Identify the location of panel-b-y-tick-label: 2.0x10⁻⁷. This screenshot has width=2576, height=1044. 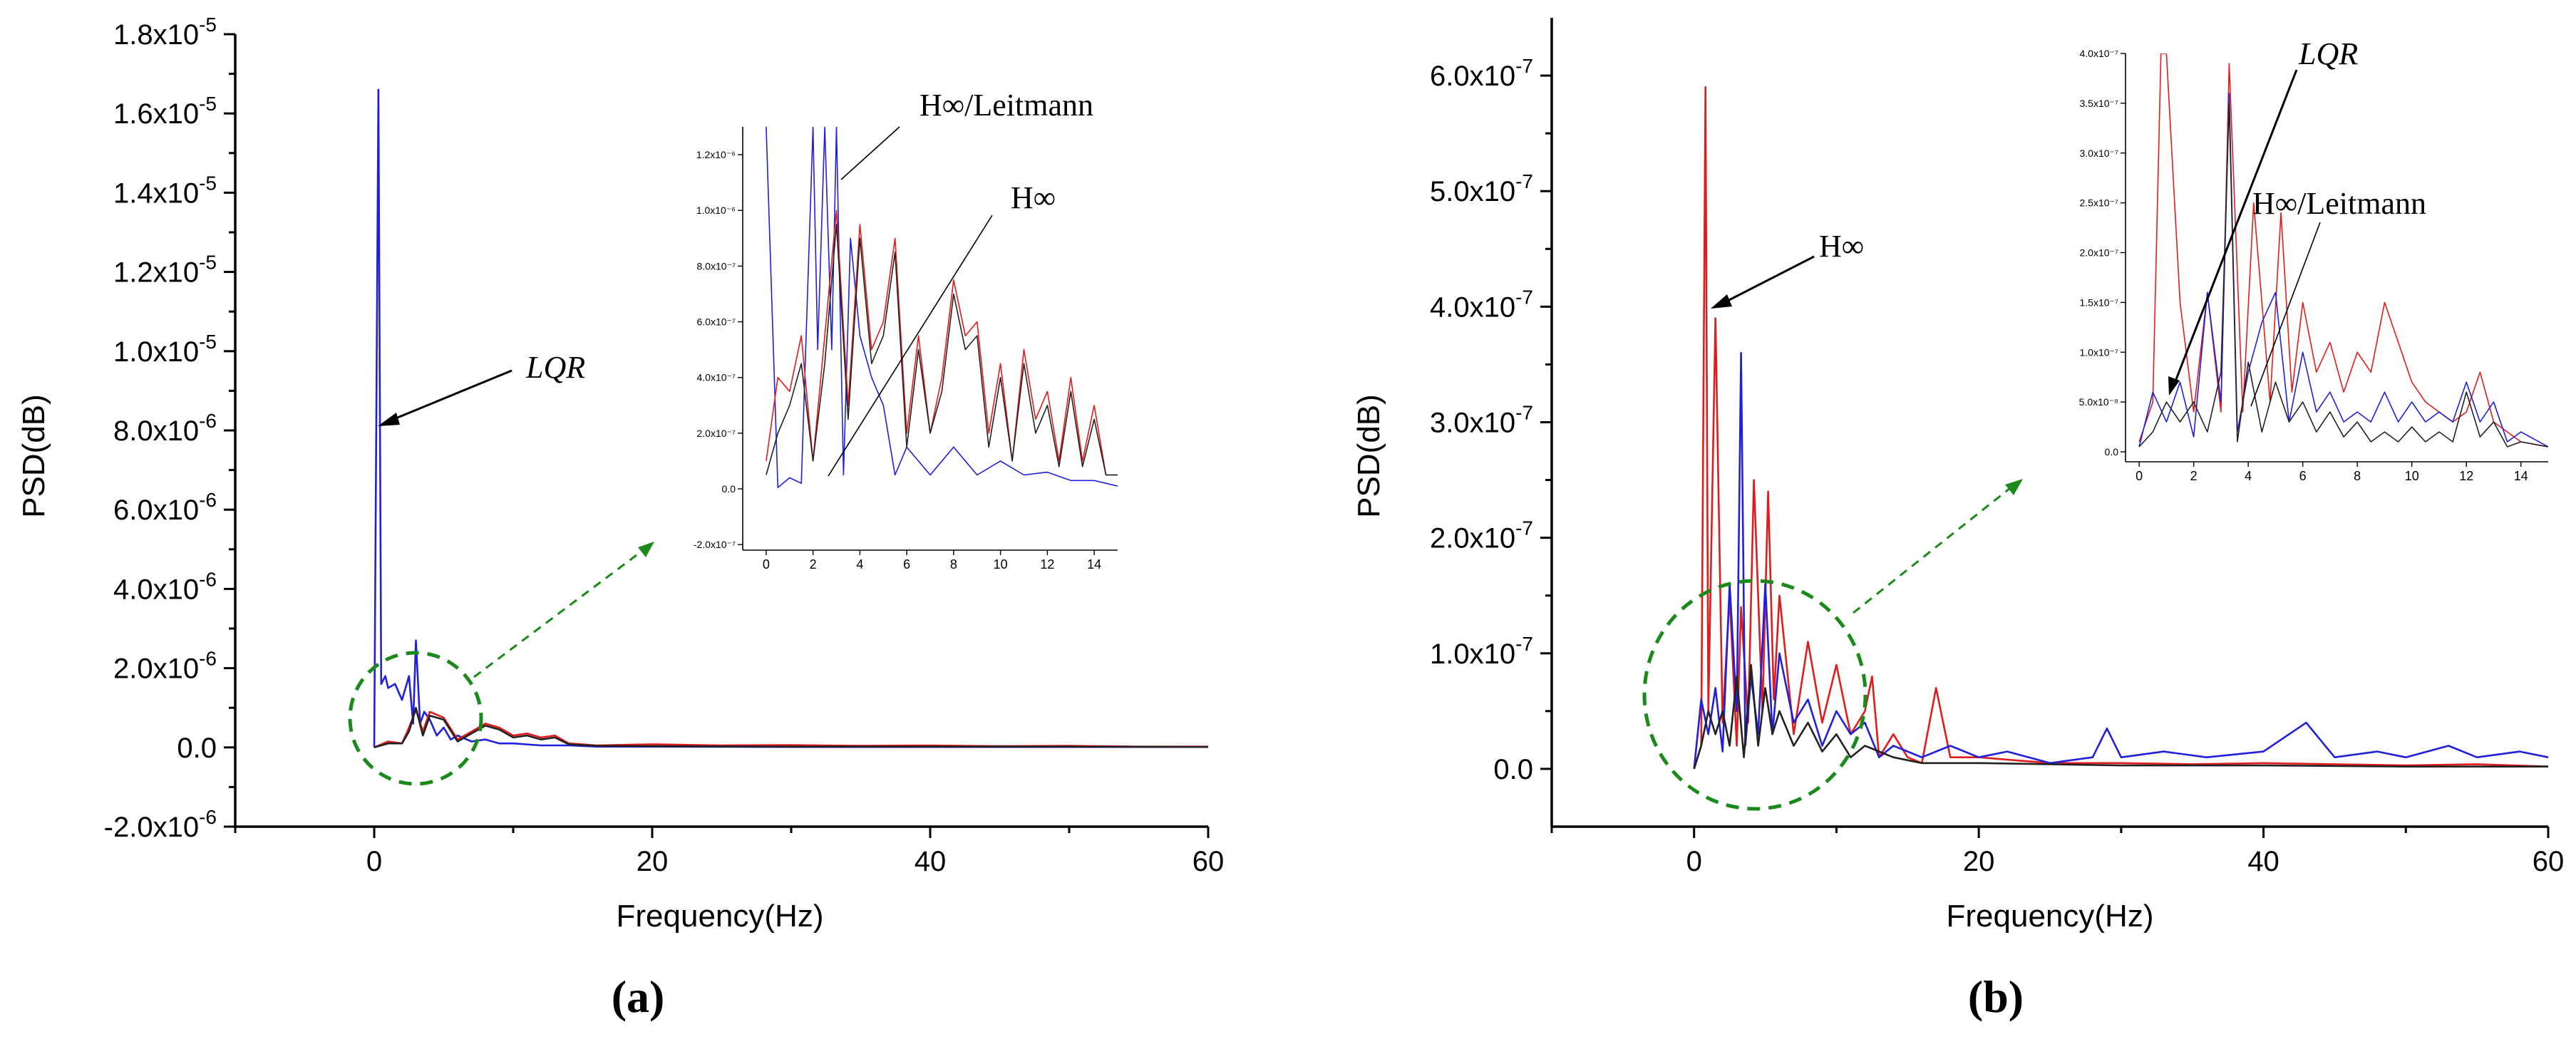
(1481, 535).